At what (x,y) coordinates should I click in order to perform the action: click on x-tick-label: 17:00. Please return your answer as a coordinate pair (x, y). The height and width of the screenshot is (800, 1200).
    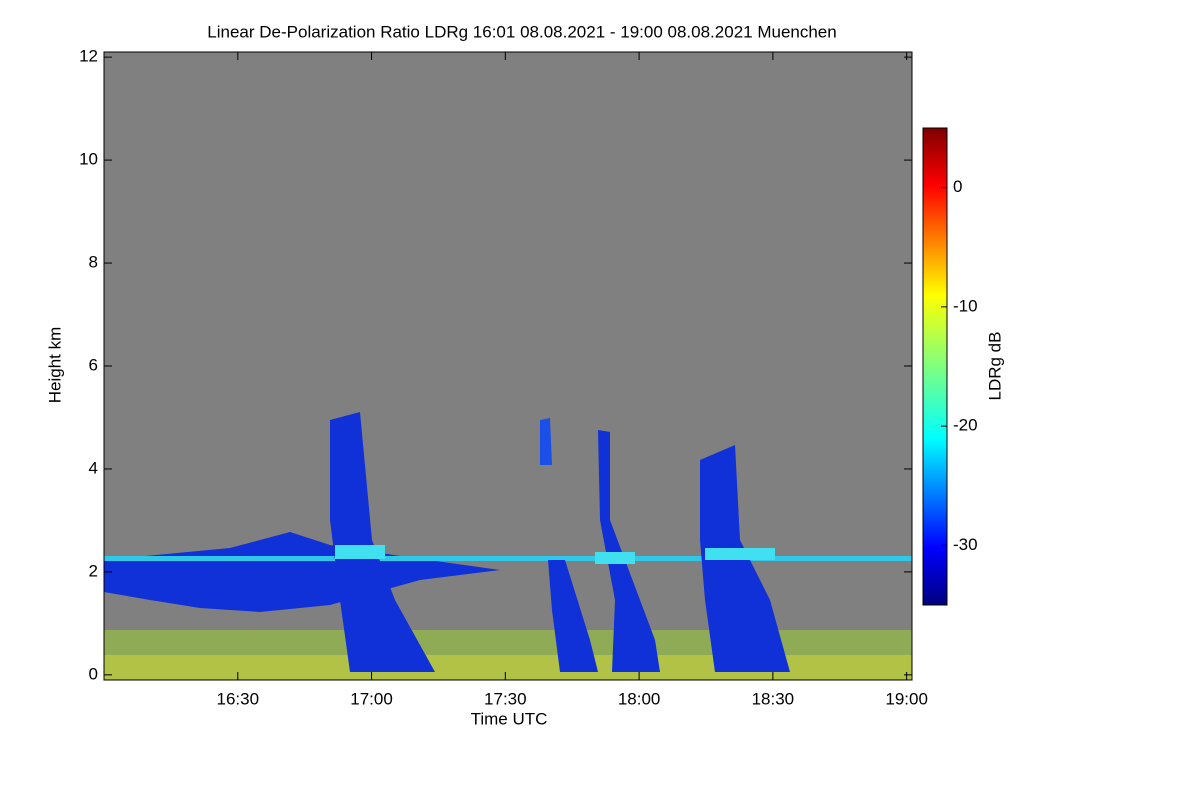
    Looking at the image, I should click on (371, 698).